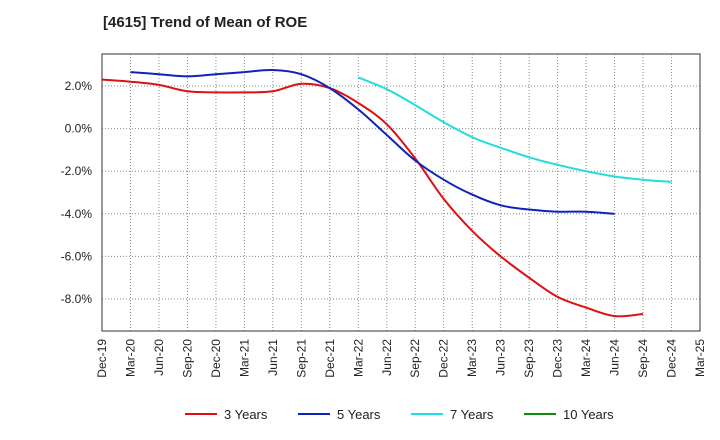 The width and height of the screenshot is (720, 440). I want to click on x-tick-label: Sep-22, so click(415, 358).